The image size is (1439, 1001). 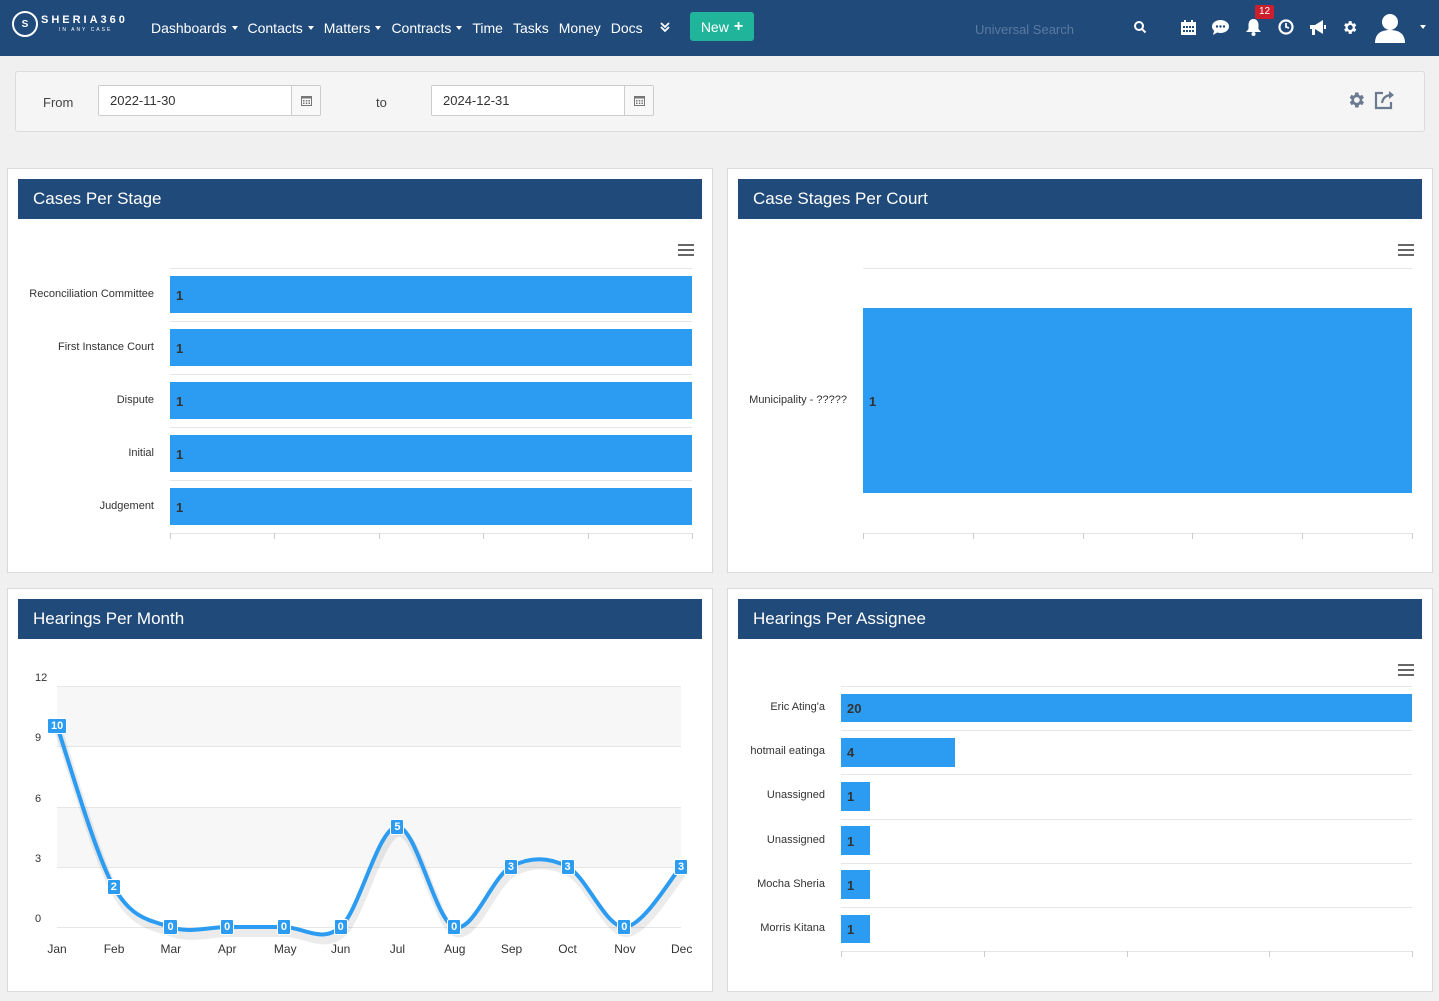 I want to click on data-point-label: 5, so click(x=397, y=826).